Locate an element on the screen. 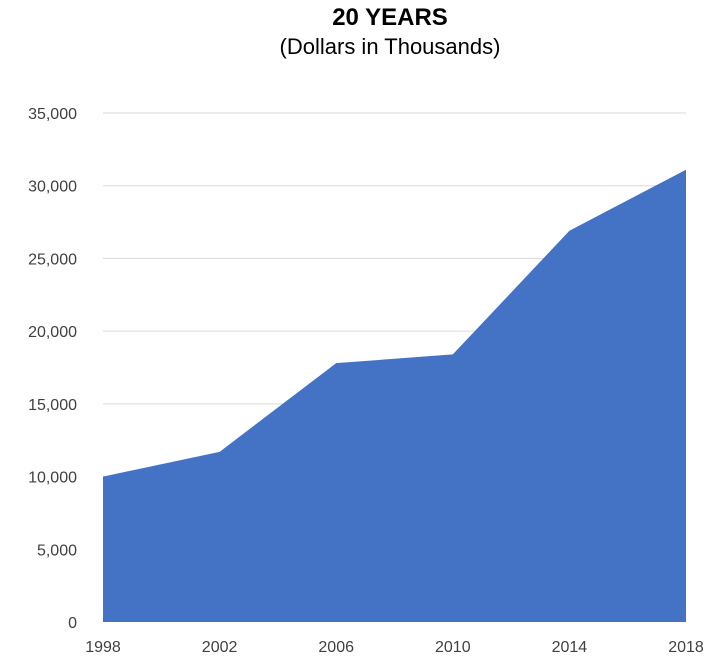 Image resolution: width=724 pixels, height=665 pixels. y-tick-label: 35,000 is located at coordinates (52, 114).